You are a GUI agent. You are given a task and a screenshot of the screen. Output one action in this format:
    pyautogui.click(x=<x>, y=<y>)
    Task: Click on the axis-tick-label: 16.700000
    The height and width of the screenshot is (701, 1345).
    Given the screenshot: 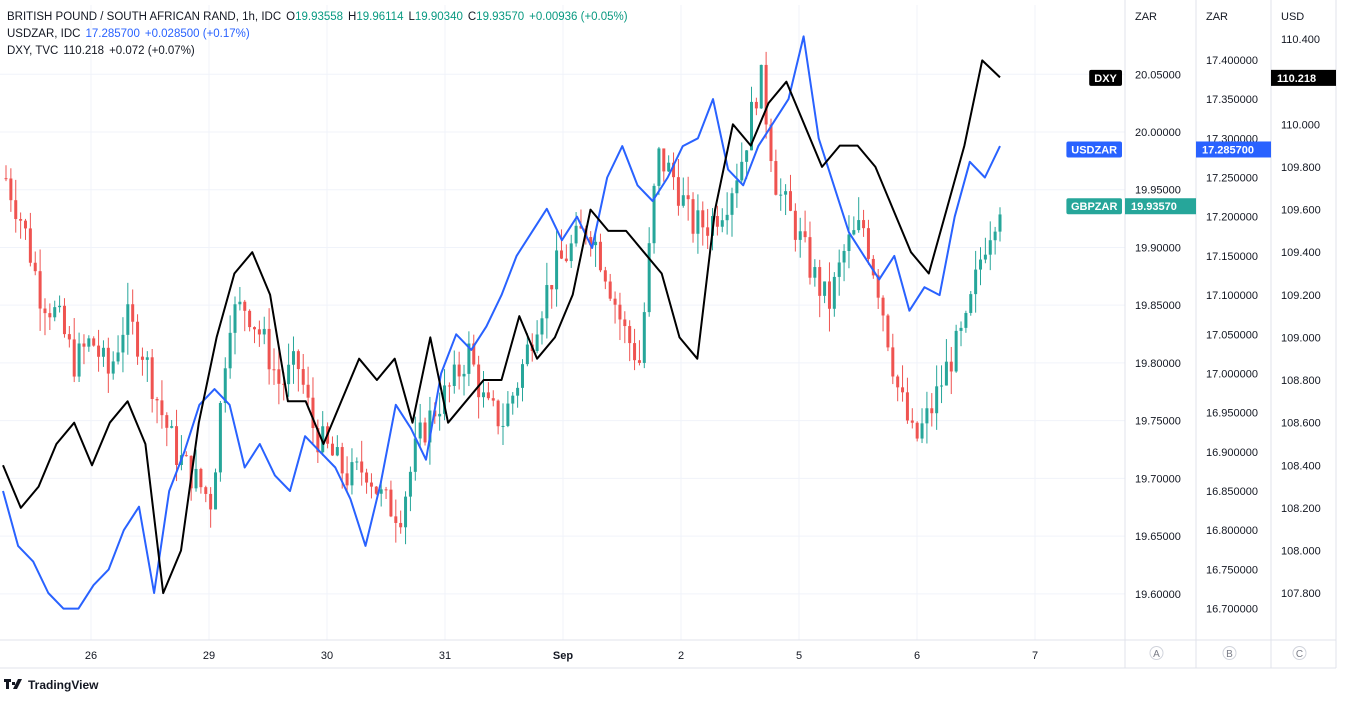 What is the action you would take?
    pyautogui.click(x=1232, y=610)
    